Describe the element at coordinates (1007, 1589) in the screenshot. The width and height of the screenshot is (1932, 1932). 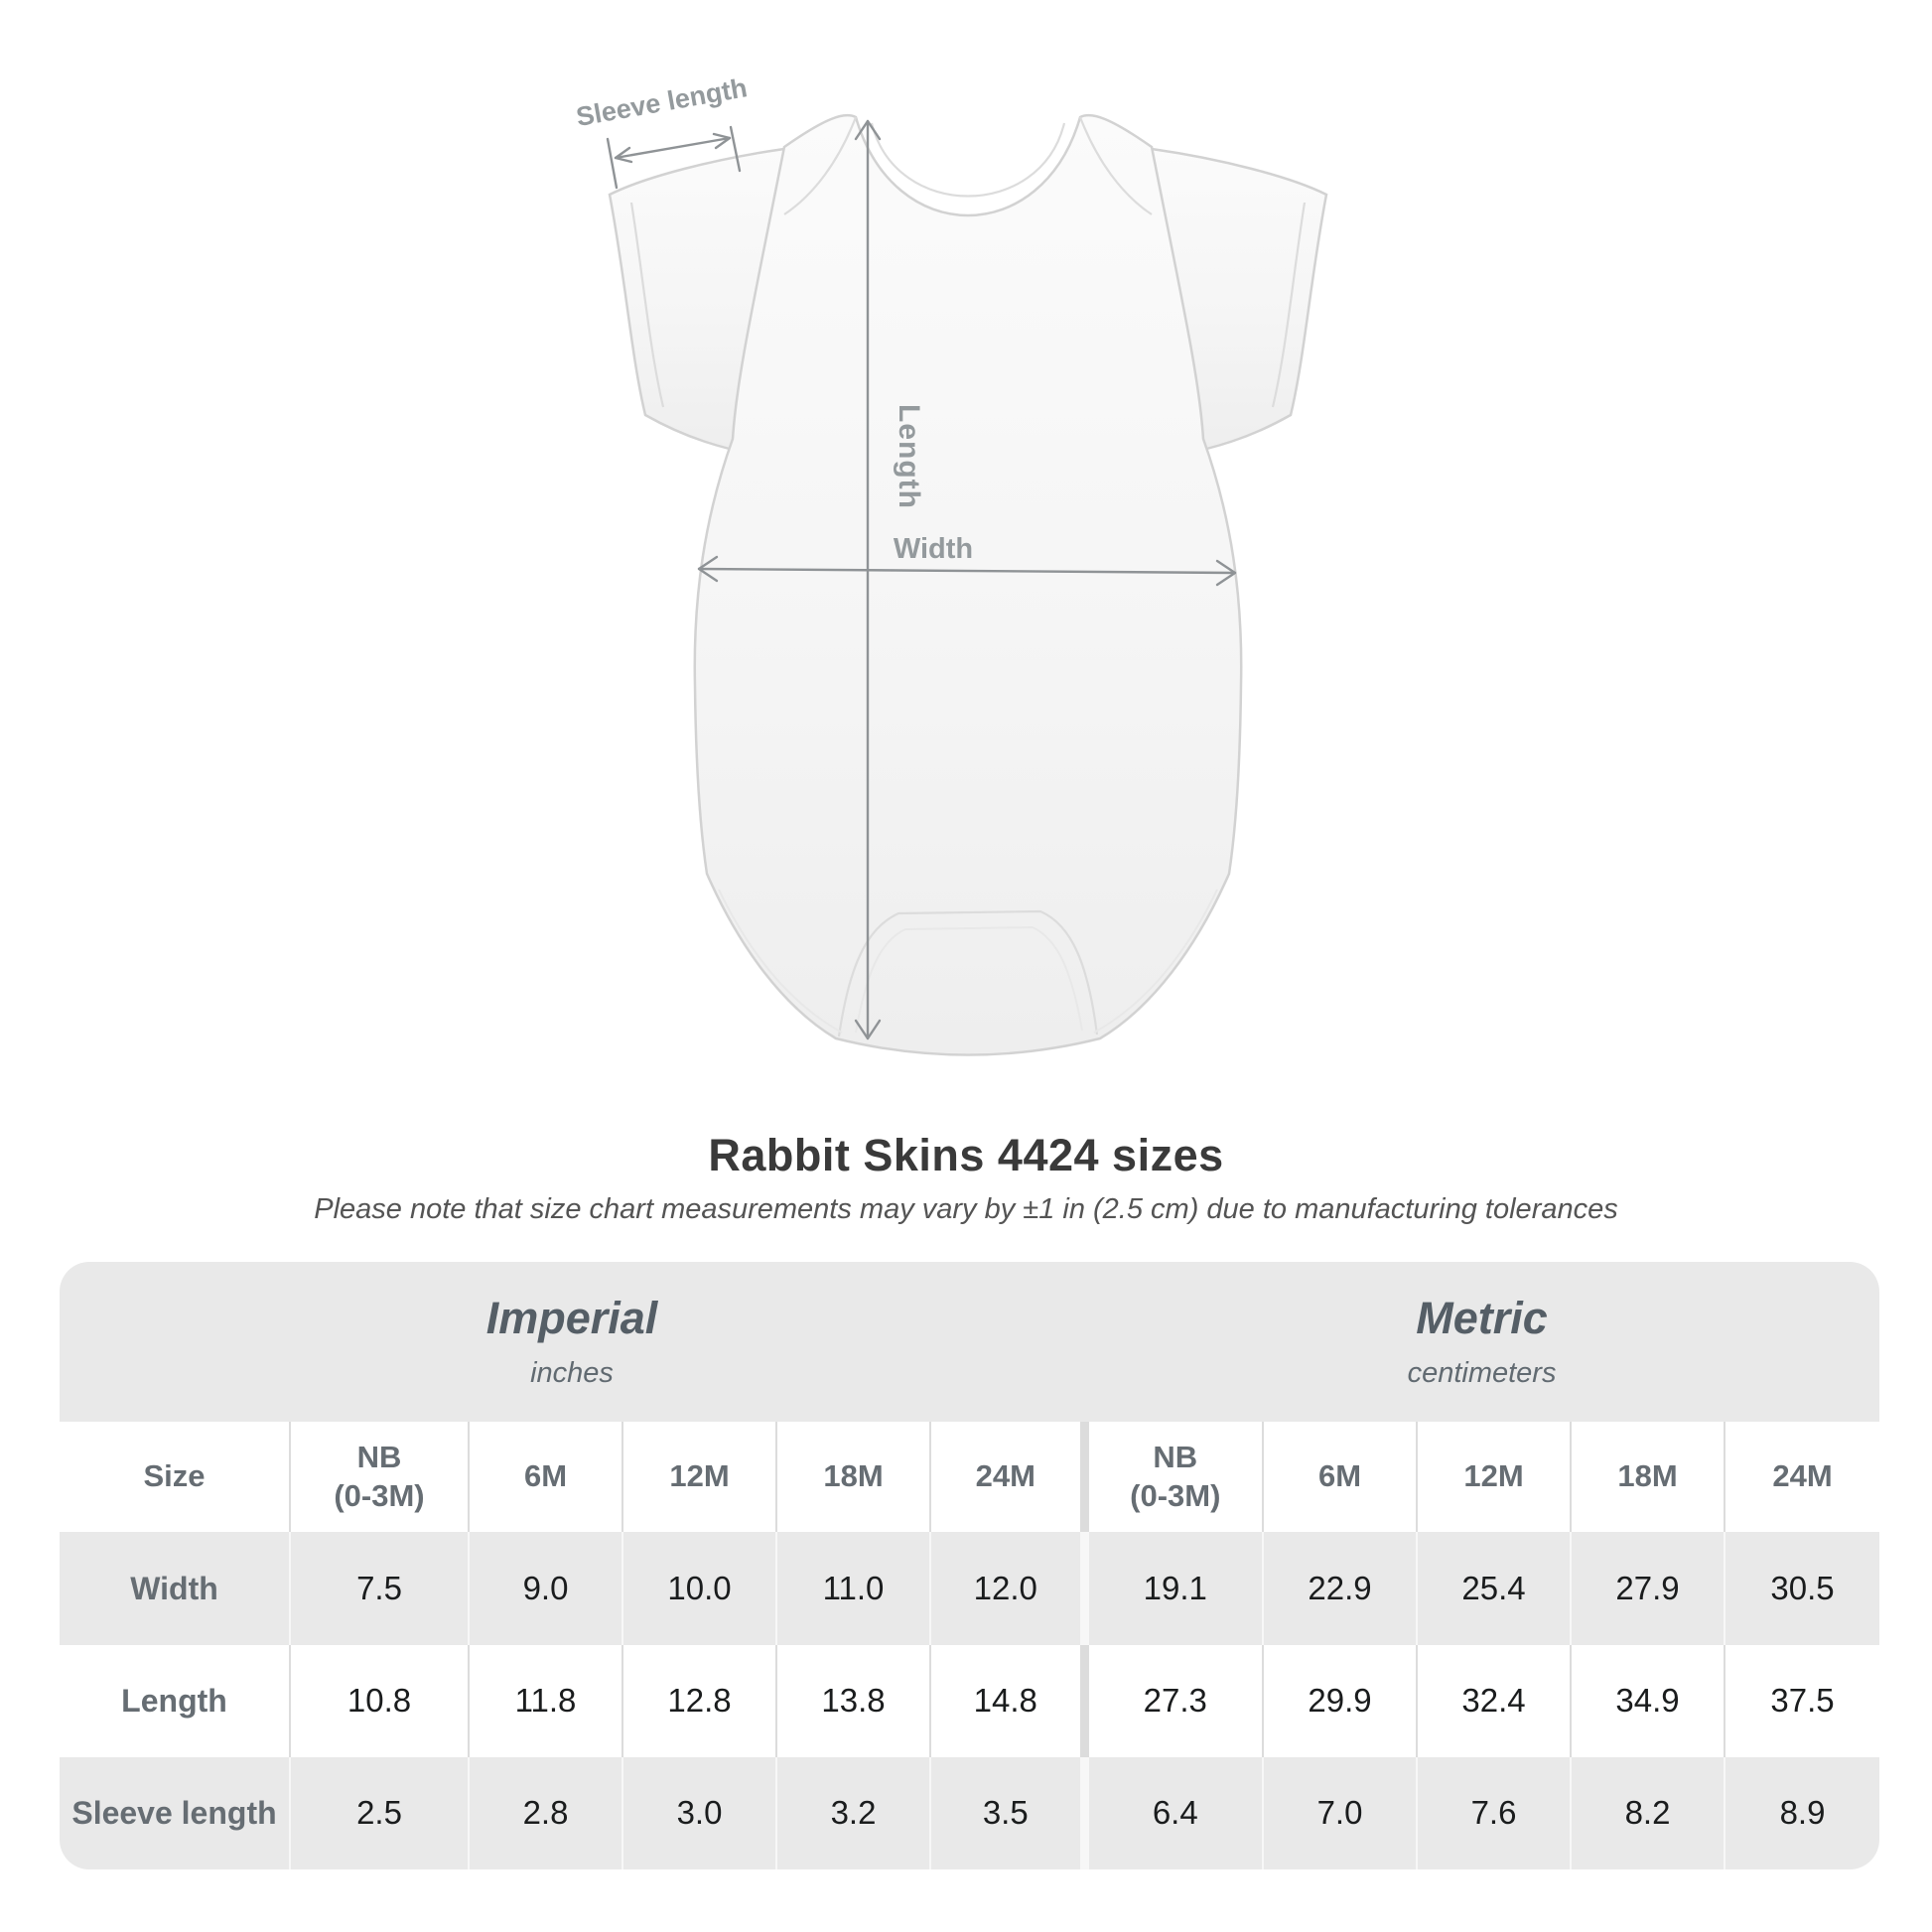
I see `cell-value: 12.0` at that location.